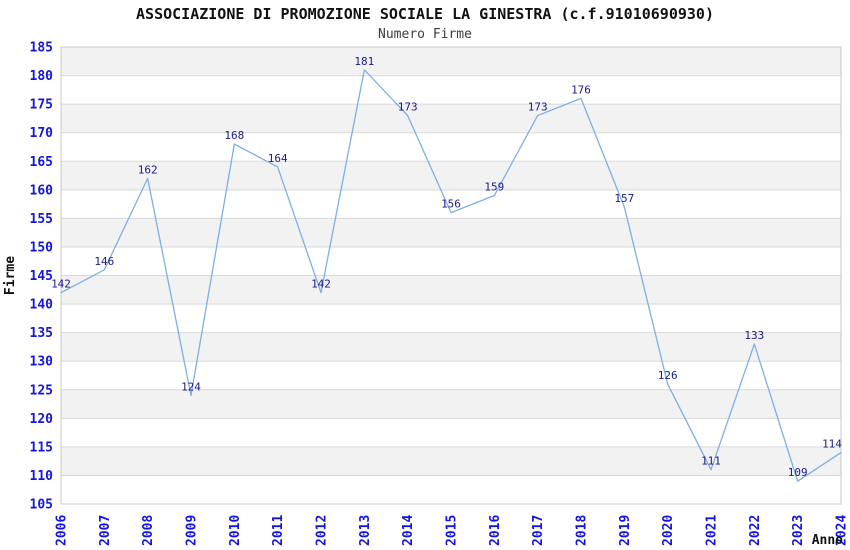  Describe the element at coordinates (322, 530) in the screenshot. I see `x-tick-label: 2012` at that location.